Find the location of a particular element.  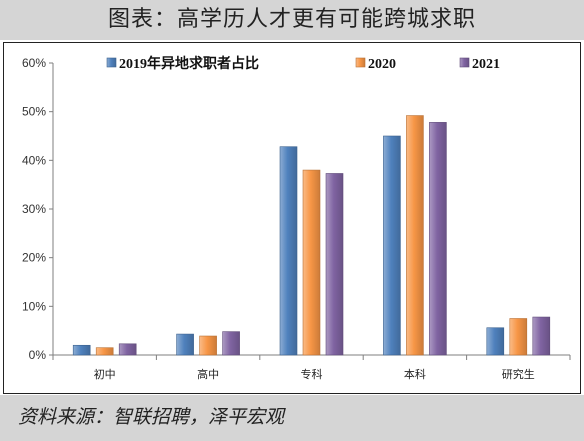

x-tick-label: 研究生 is located at coordinates (518, 374).